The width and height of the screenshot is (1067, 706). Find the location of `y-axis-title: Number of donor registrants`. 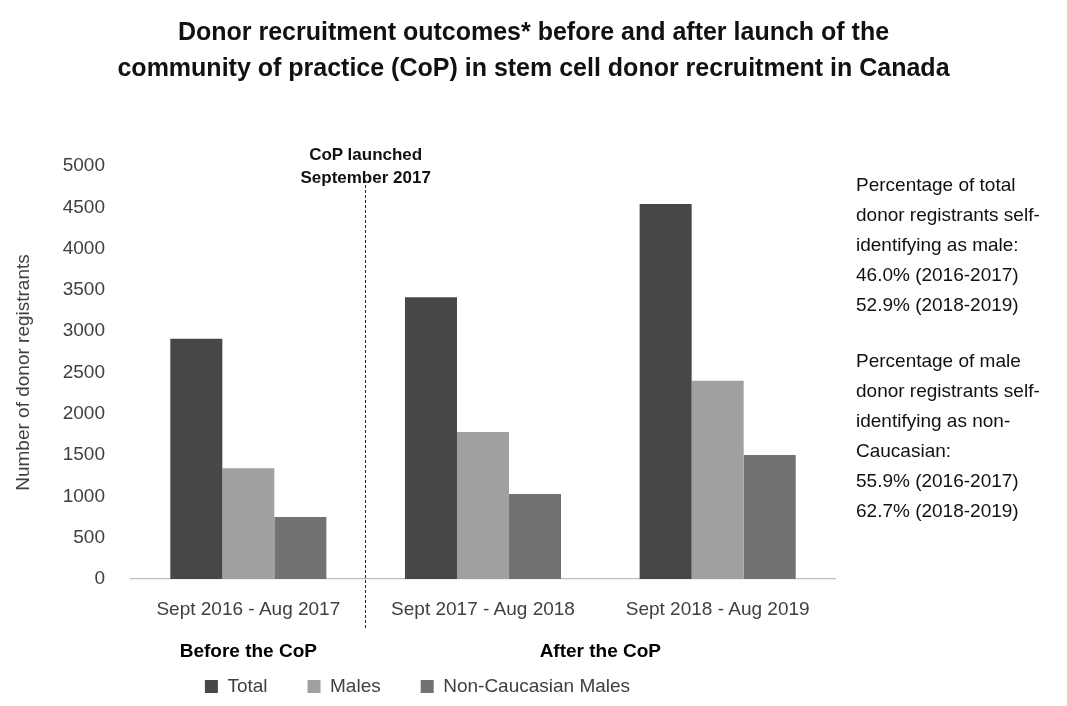

y-axis-title: Number of donor registrants is located at coordinates (22, 372).